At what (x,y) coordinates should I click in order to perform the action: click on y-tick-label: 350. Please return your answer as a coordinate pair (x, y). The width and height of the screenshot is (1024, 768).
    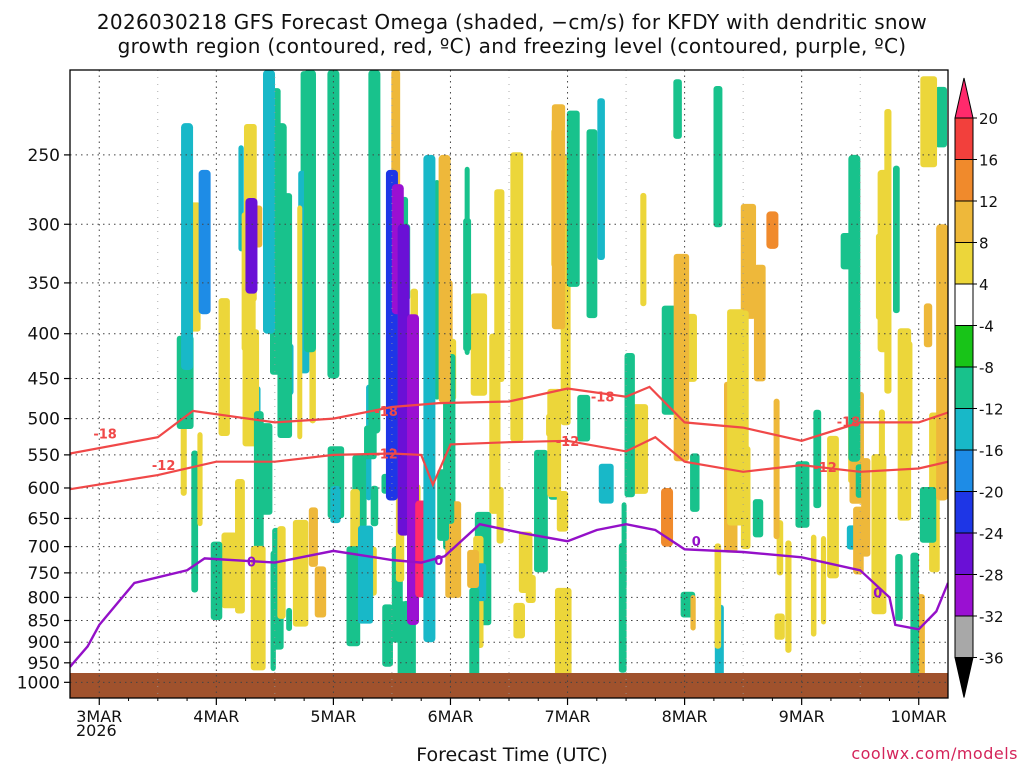
    Looking at the image, I should click on (44, 284).